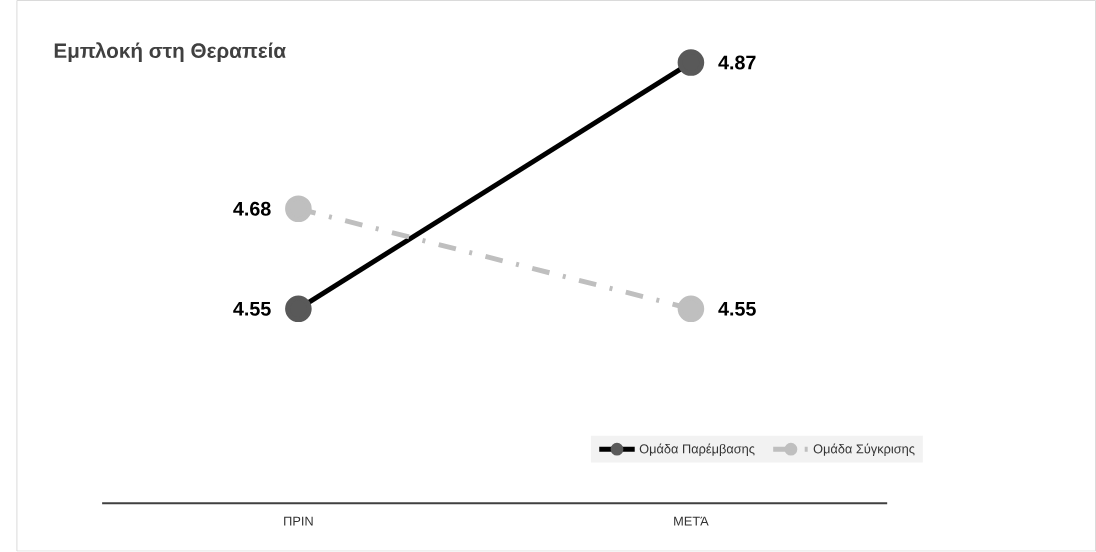  I want to click on x-tick-label: ΠΡΙΝ, so click(298, 521).